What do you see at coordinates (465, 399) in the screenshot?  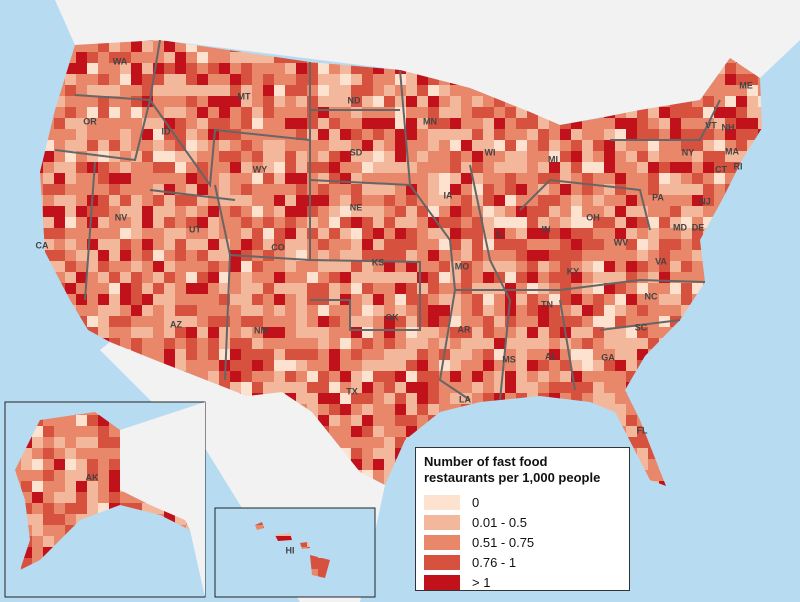 I see `state-label: LA` at bounding box center [465, 399].